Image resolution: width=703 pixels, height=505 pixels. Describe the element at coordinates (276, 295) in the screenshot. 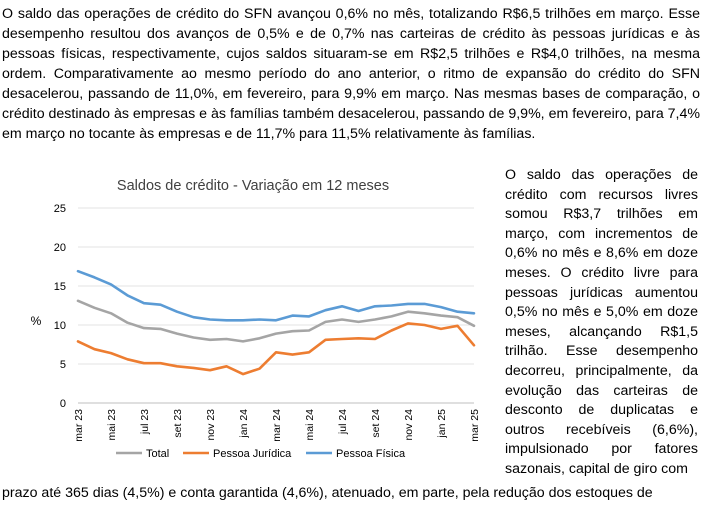

I see `series-line-pessoa-f-sica` at that location.